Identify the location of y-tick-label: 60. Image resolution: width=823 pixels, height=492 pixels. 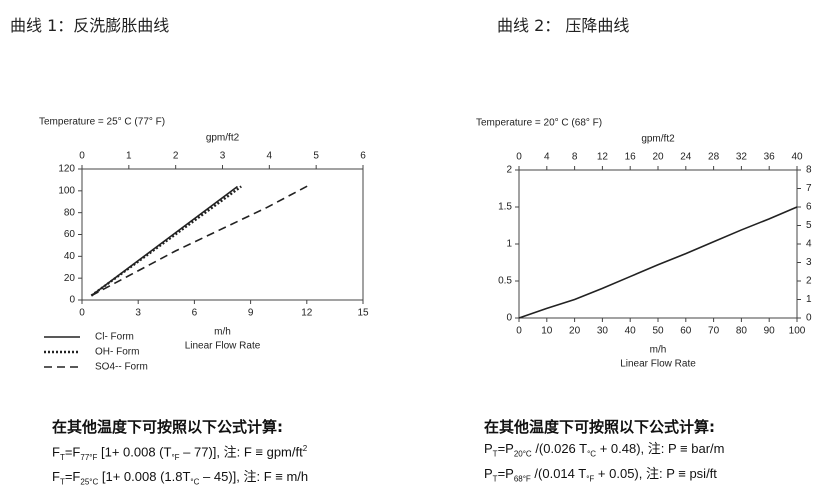
(70, 234).